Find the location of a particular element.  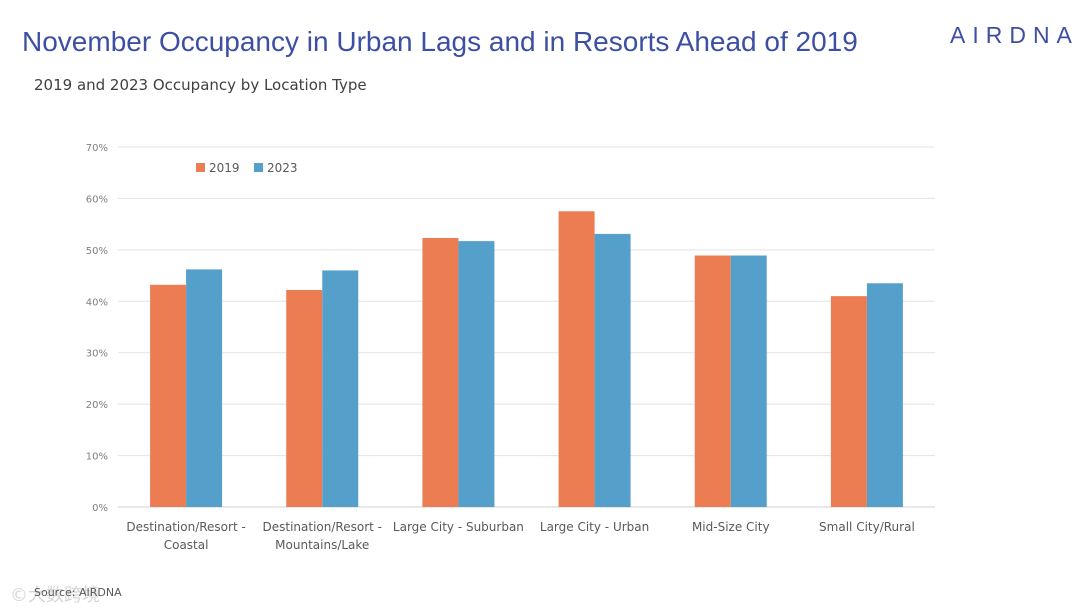

y-tick-label: 70% is located at coordinates (97, 148).